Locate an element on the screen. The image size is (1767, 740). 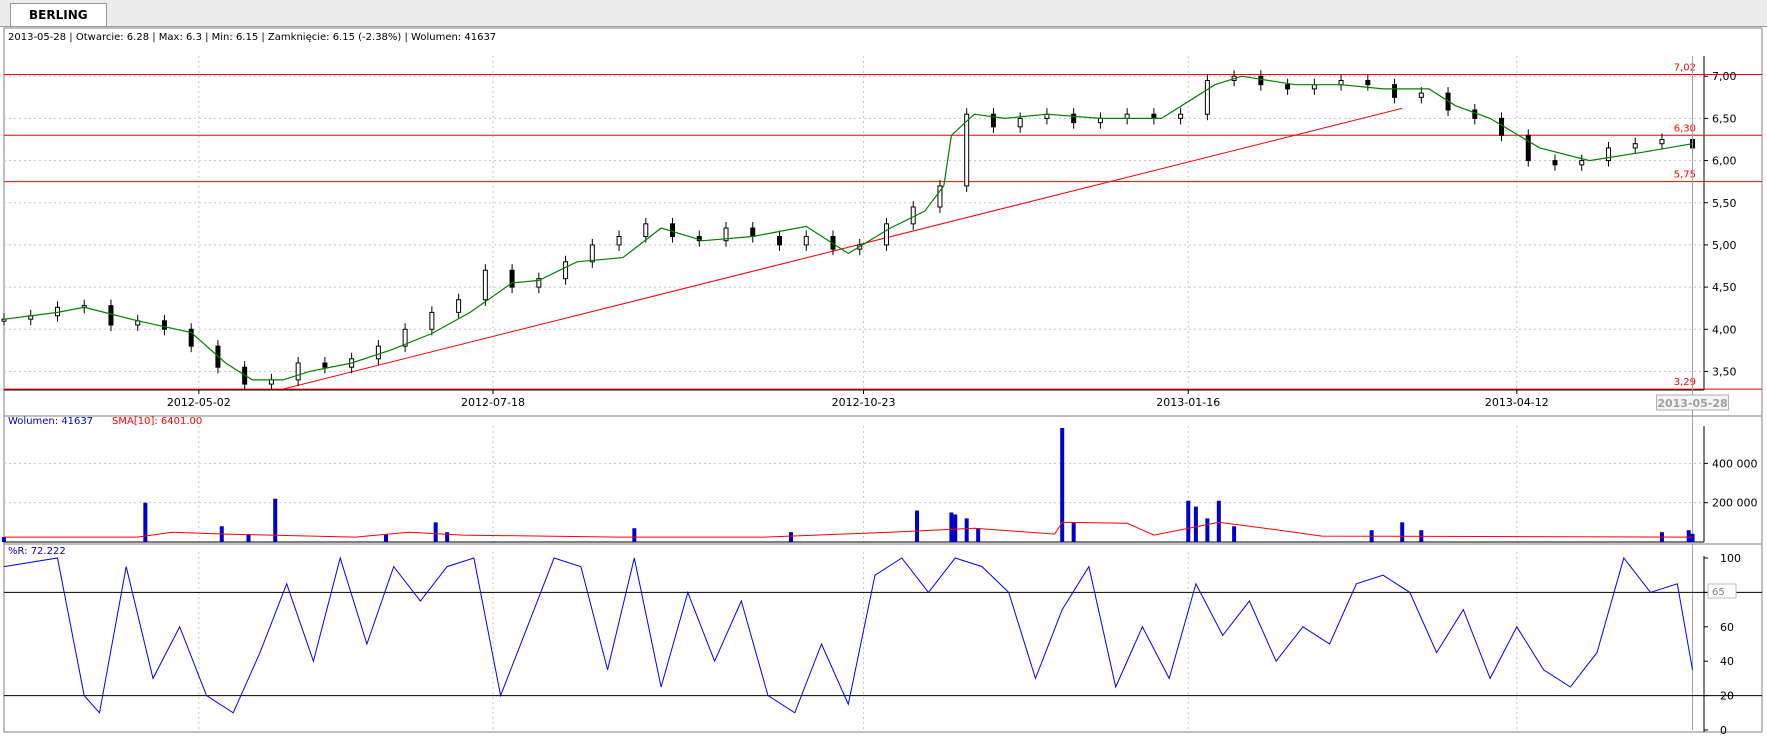
wr-side-box is located at coordinates (1722, 591).